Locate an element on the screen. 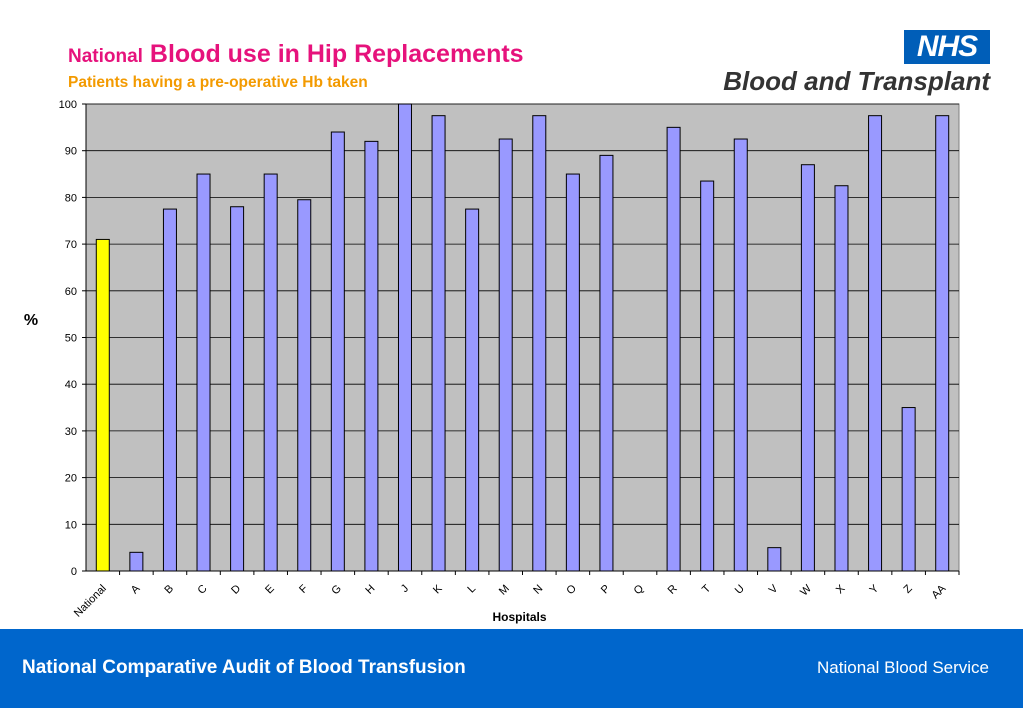  x-tick-label: H is located at coordinates (370, 590).